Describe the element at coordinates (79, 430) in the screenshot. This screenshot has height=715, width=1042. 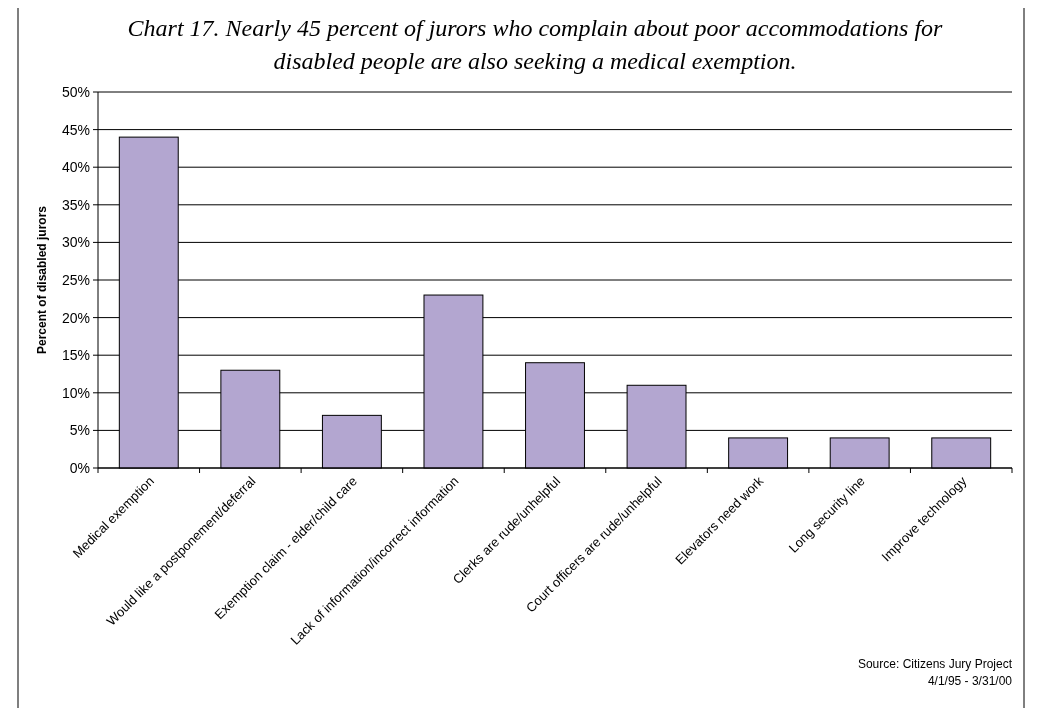
I see `y-tick-label: 5%` at that location.